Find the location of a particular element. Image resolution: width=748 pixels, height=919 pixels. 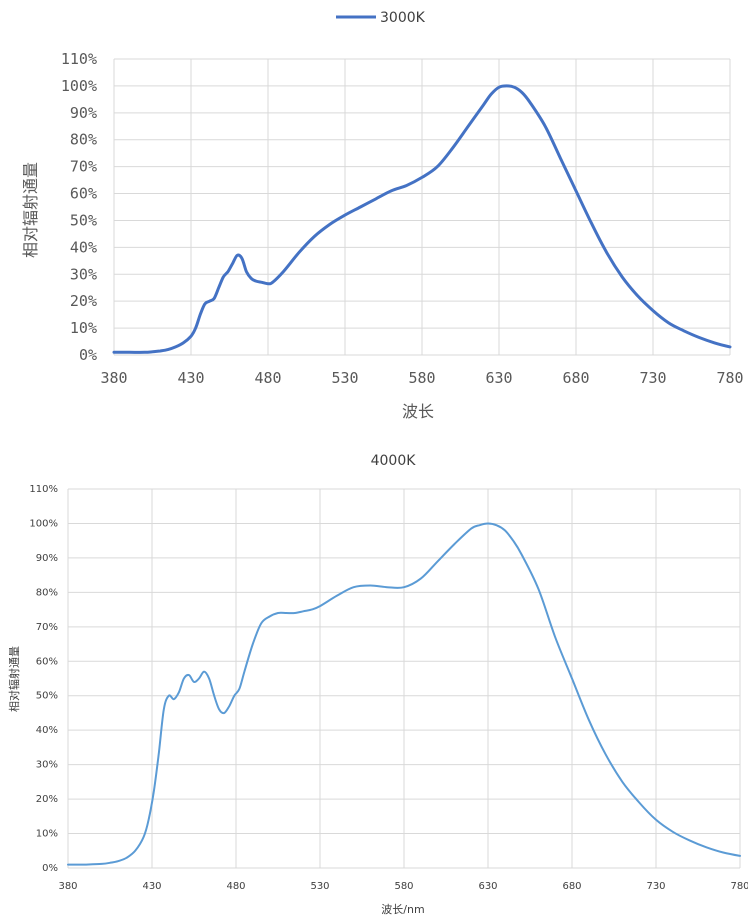

chart2-y-tick-labels: 0% 10% 20% 30% 40% 50% 60% 70% 80% 90% 100% 110% is located at coordinates (43, 679).